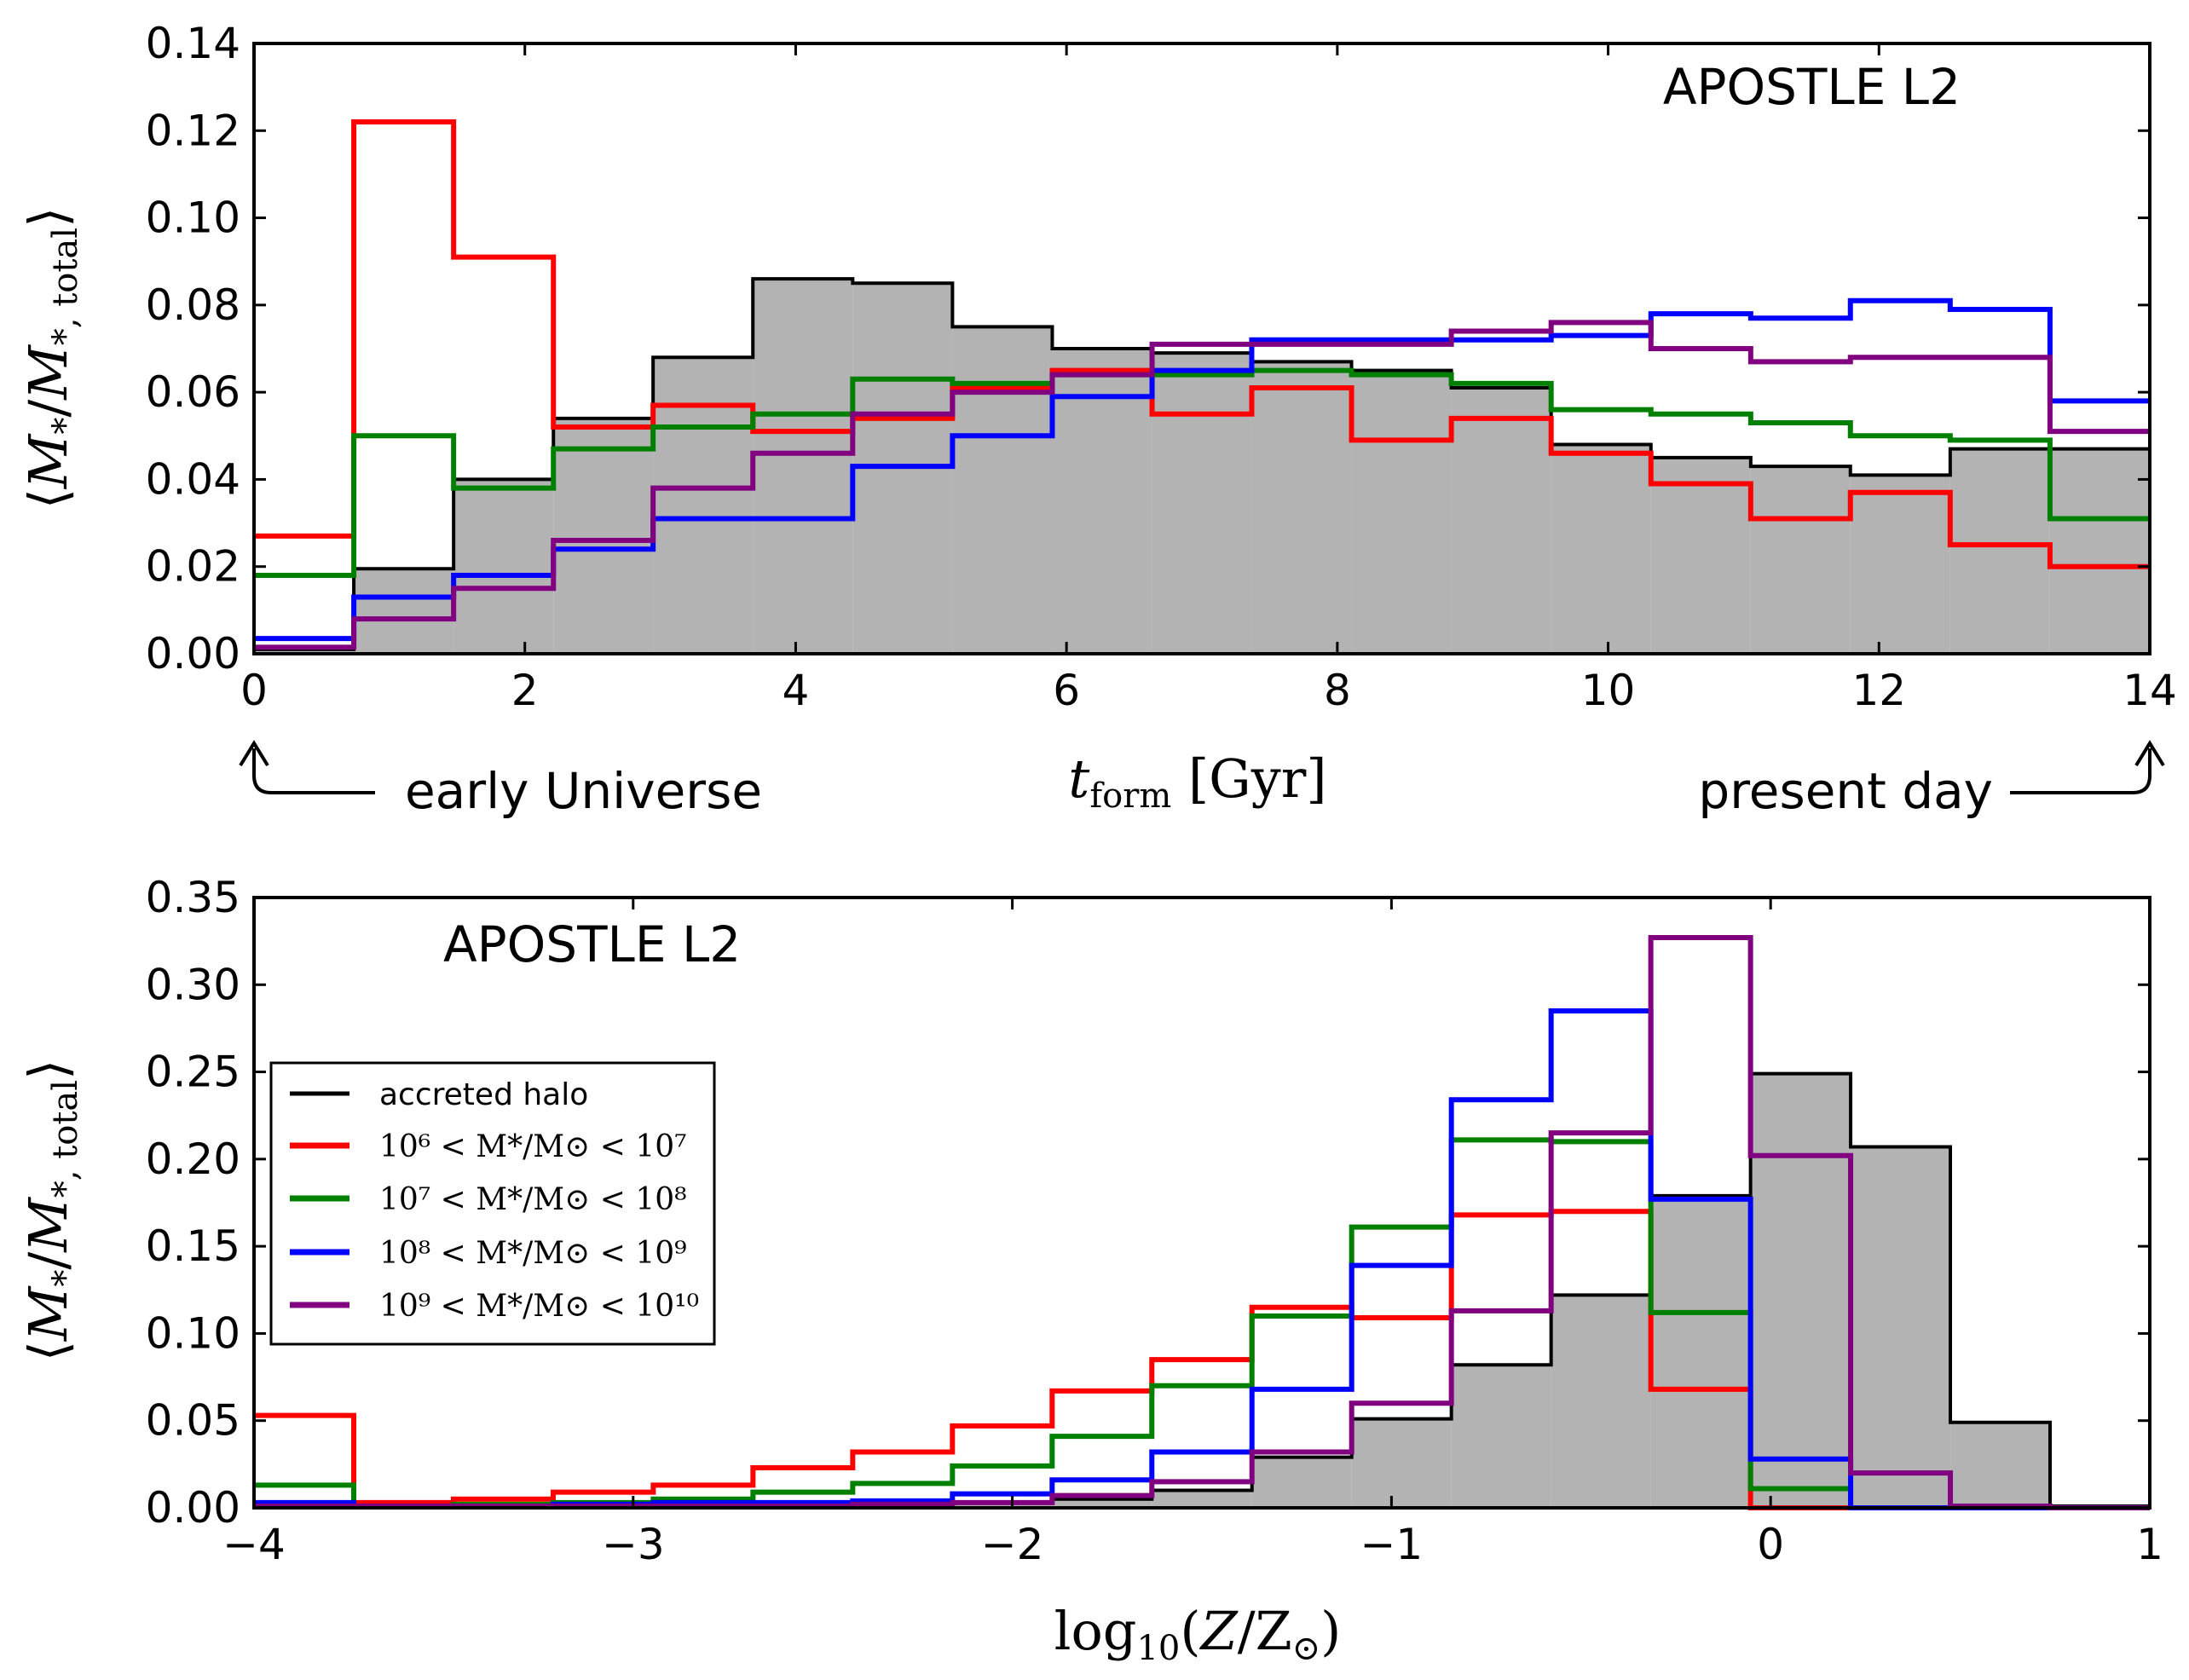  I want to click on top-x-axis-label: tform [Gyr], so click(1197, 782).